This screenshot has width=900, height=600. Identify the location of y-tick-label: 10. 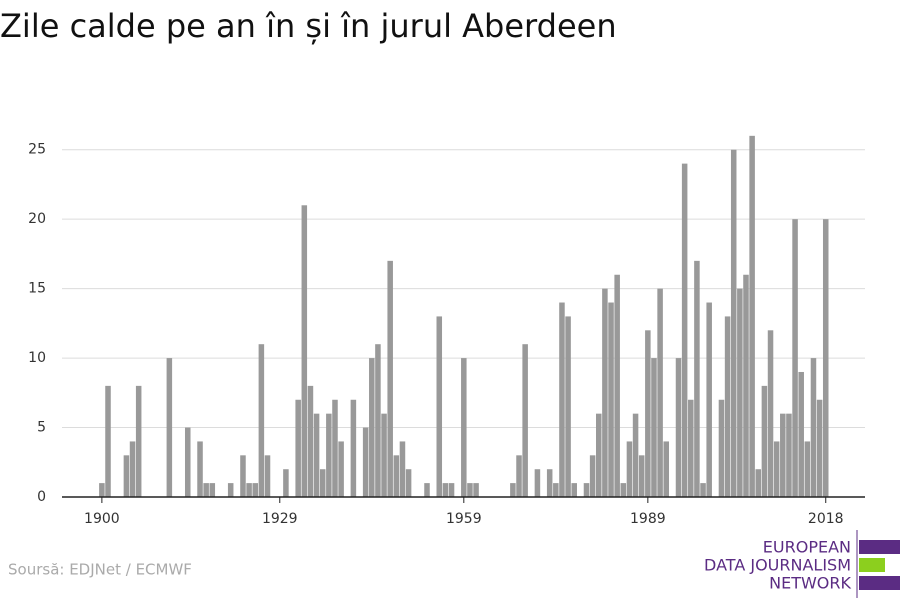
(37, 358).